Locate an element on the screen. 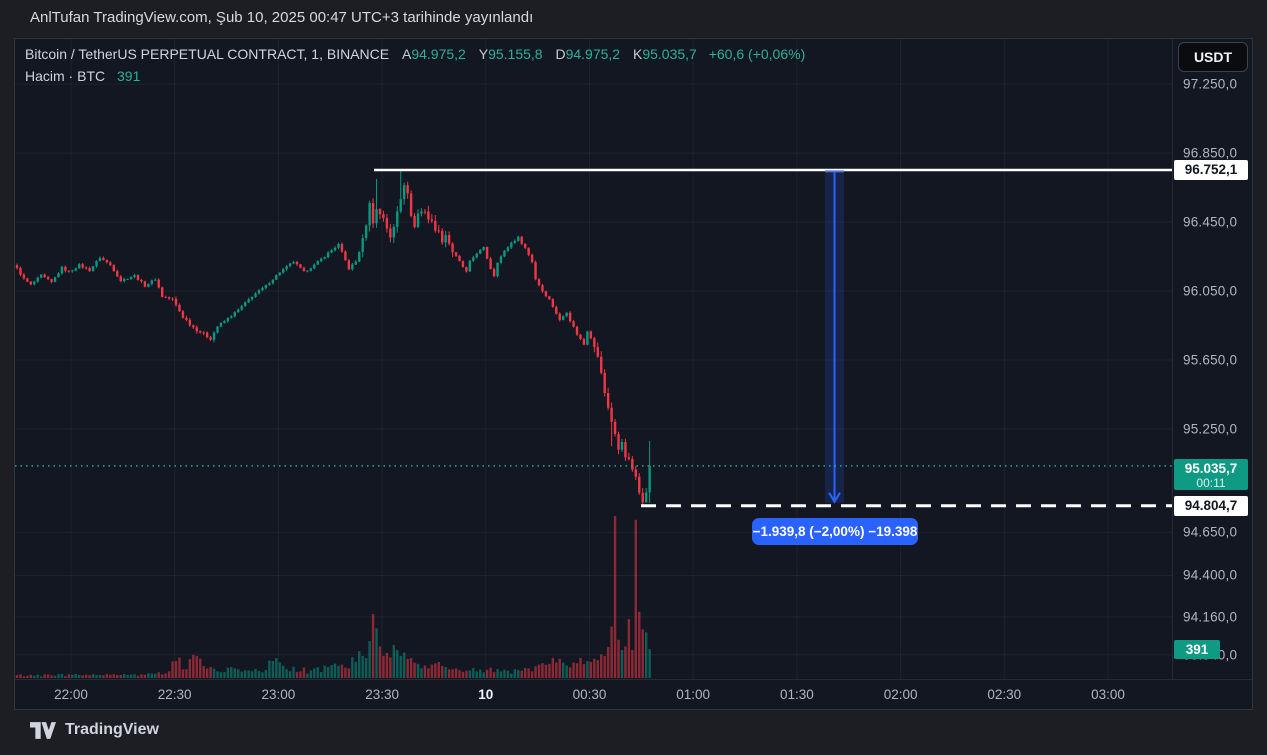 The height and width of the screenshot is (755, 1267). price-range-measure-label: −1.939,8 (−2,00%) −19.398 is located at coordinates (835, 531).